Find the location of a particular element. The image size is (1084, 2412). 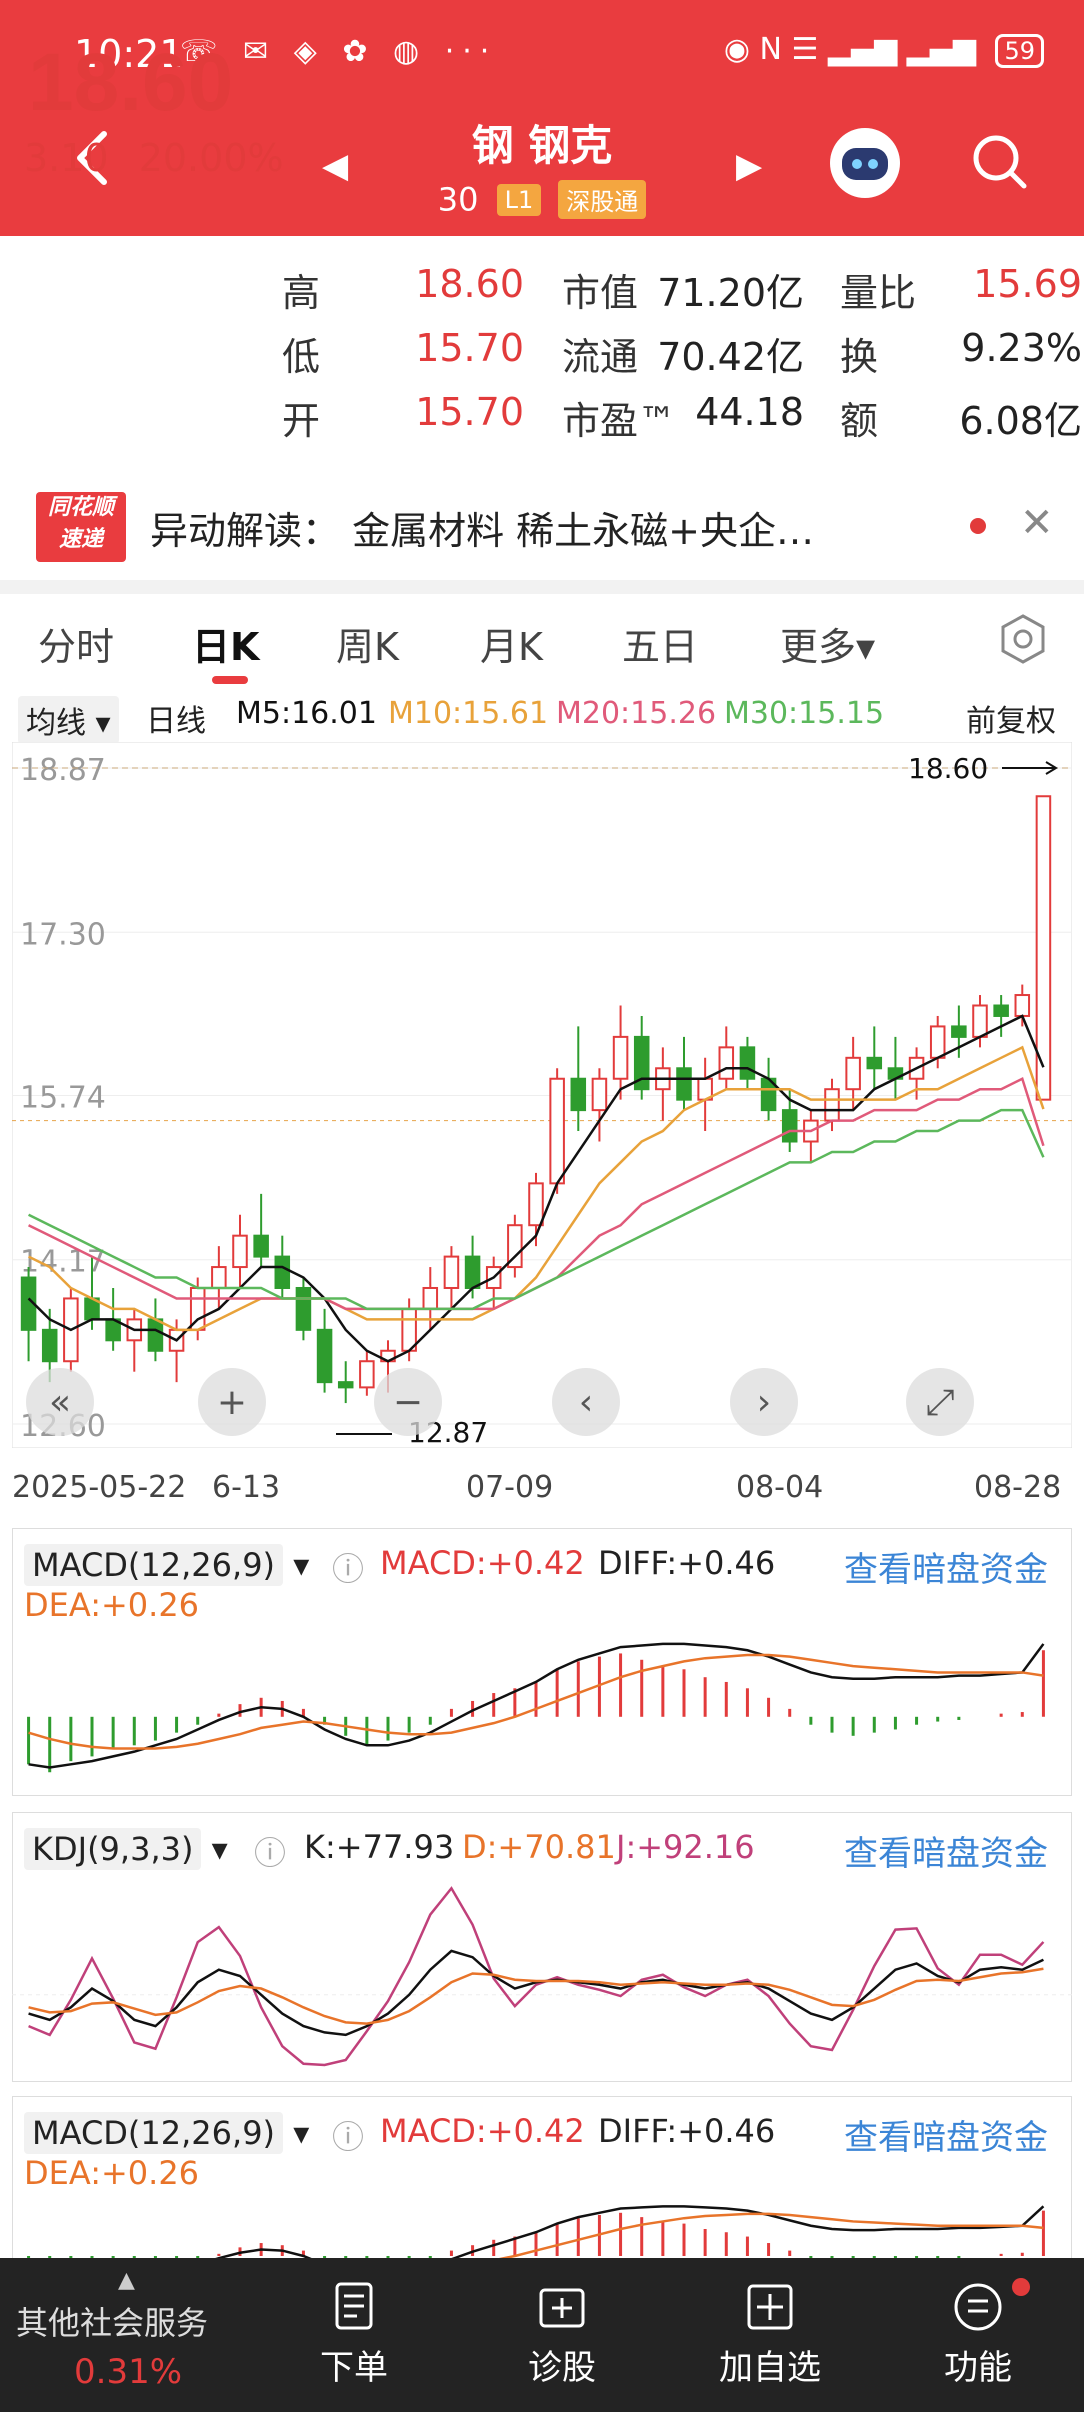

k-value: K:+77.93 is located at coordinates (379, 1847).